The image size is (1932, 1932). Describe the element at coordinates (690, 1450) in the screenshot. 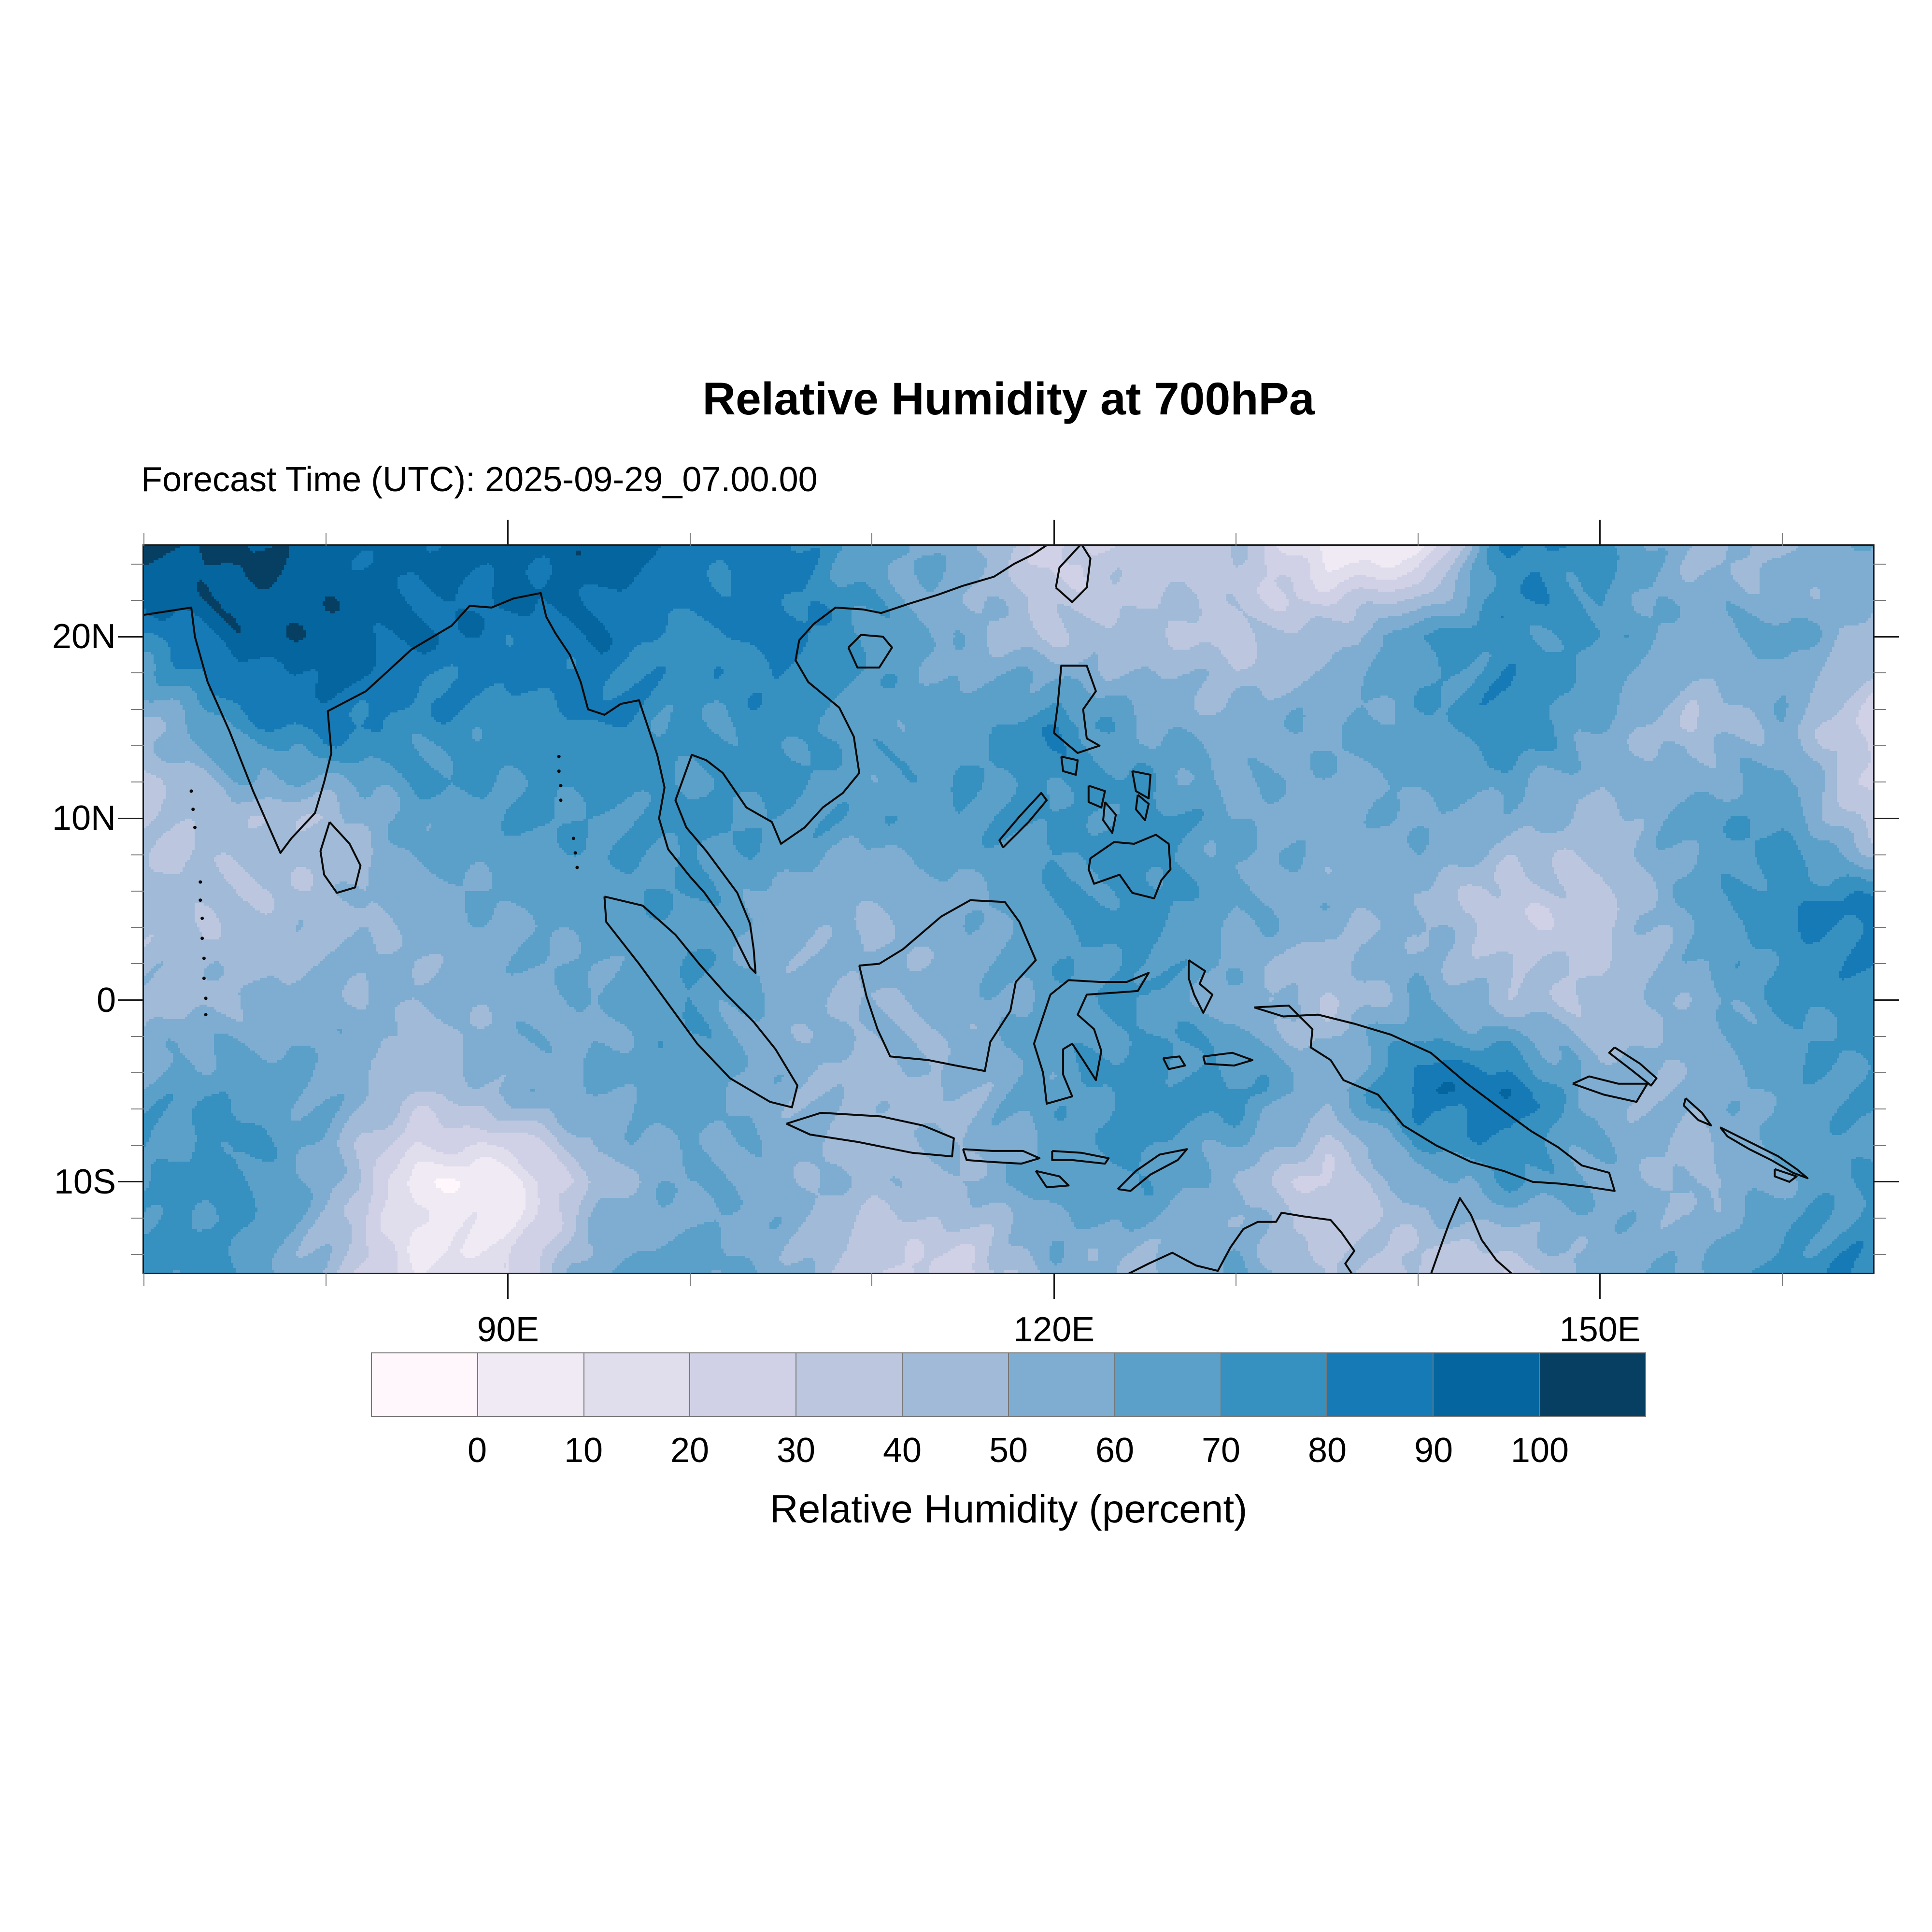

I see `colorbar-tick-label: 20` at that location.